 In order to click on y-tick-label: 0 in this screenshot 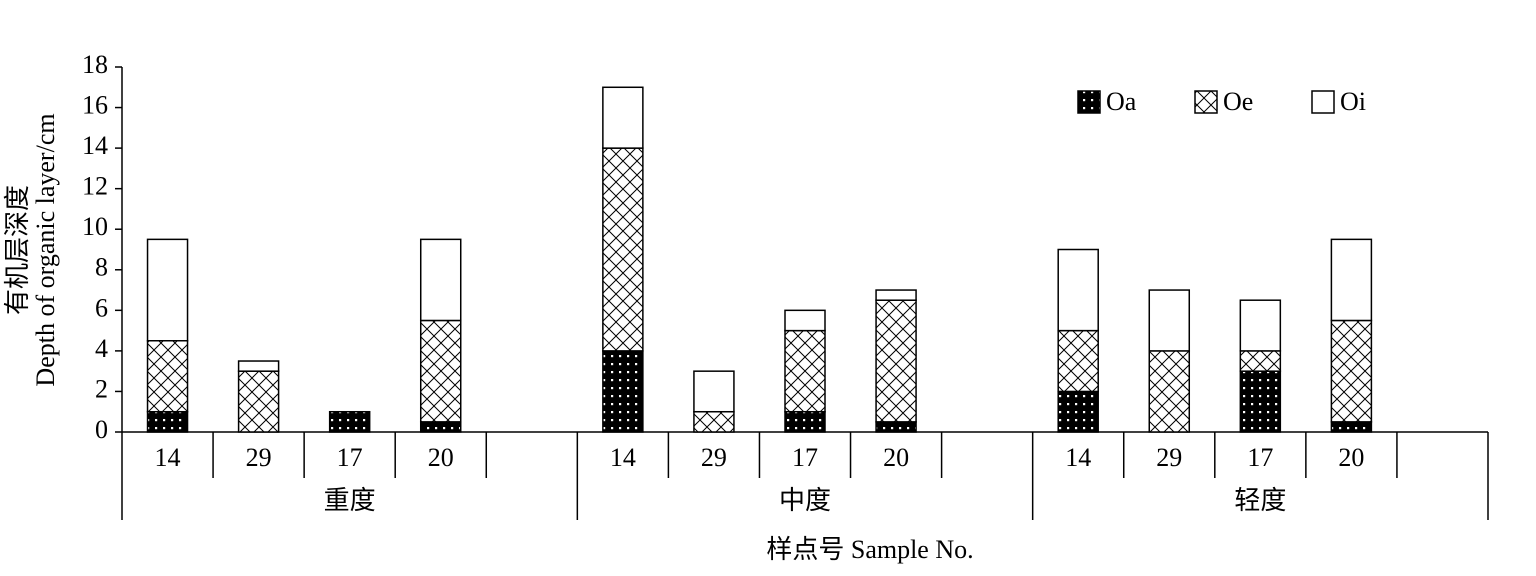, I will do `click(101, 429)`.